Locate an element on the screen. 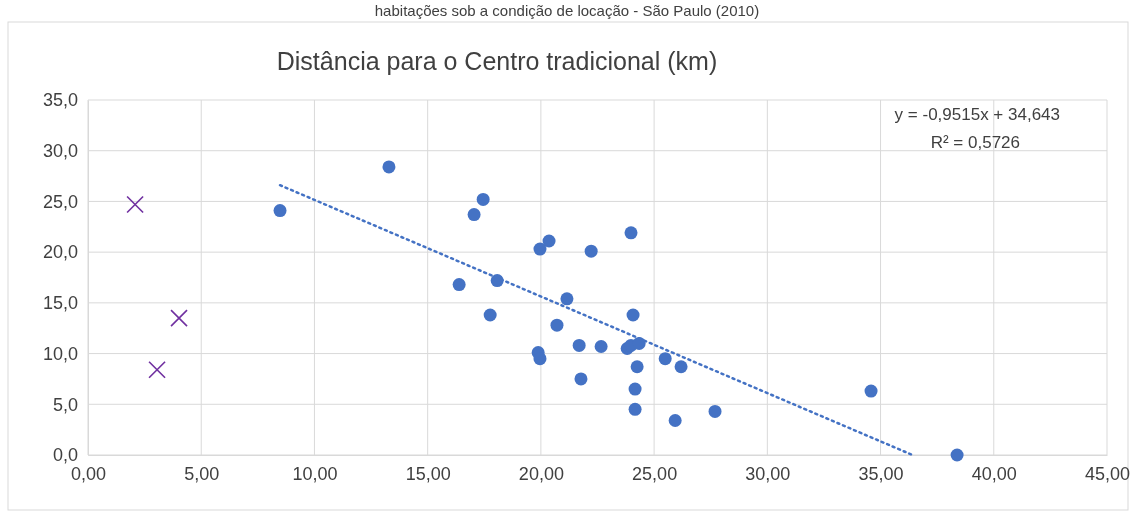 The image size is (1135, 512). y-tick-label: 15,0 is located at coordinates (60, 303).